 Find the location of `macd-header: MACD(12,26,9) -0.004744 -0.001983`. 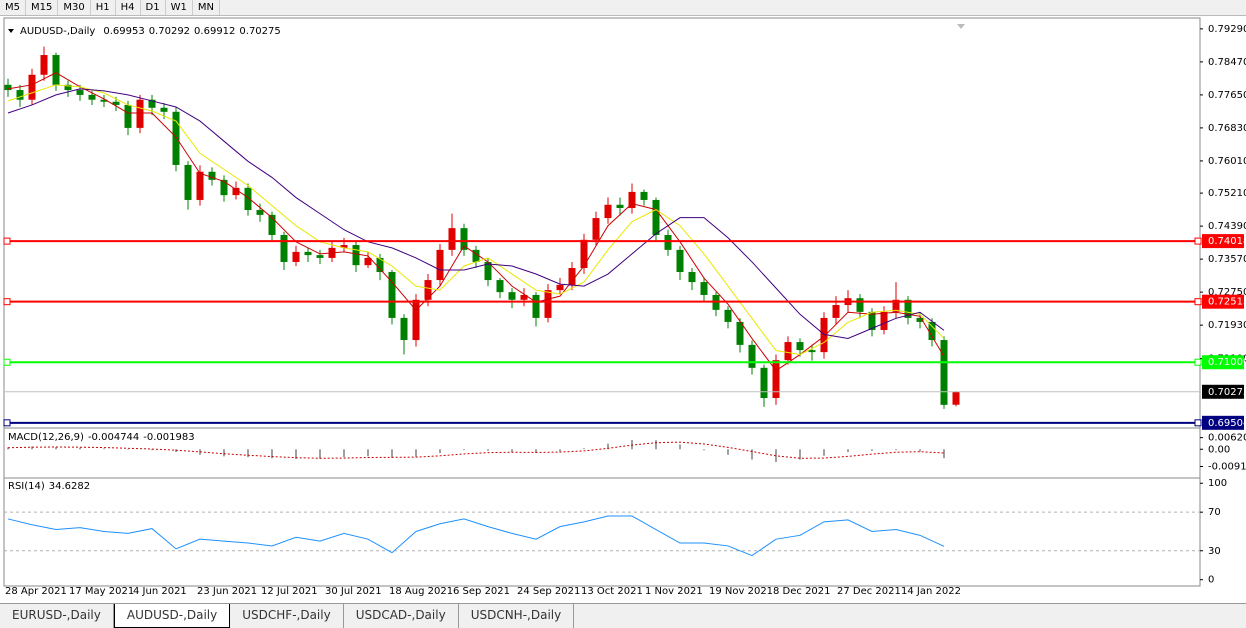

macd-header: MACD(12,26,9) -0.004744 -0.001983 is located at coordinates (101, 437).